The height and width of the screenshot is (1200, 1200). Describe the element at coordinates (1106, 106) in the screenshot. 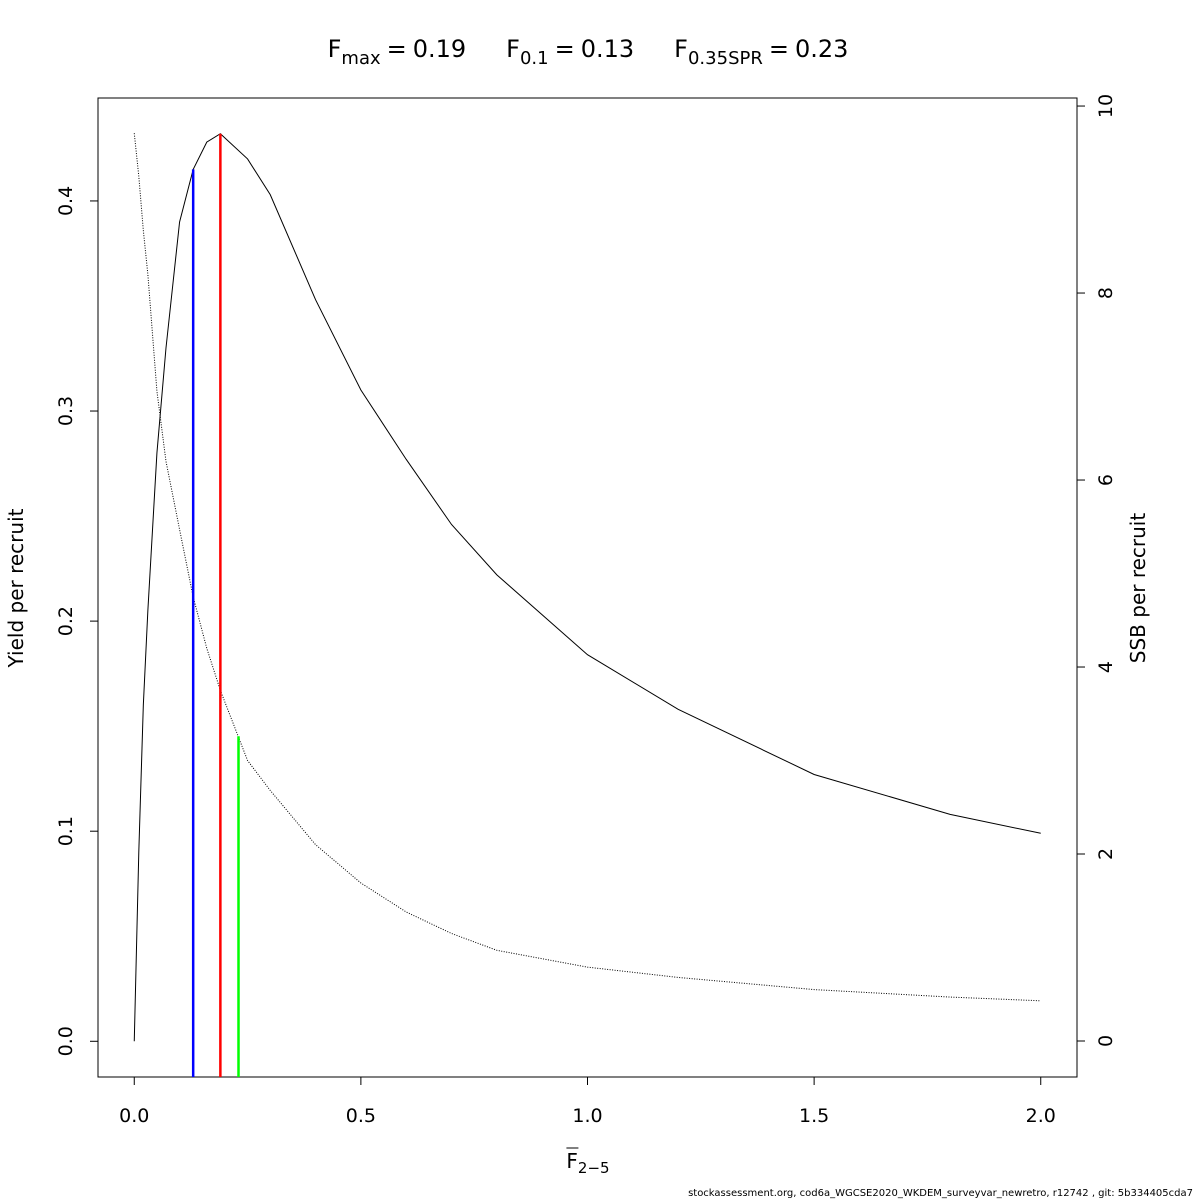

I see `y2-tick-label: 10` at that location.